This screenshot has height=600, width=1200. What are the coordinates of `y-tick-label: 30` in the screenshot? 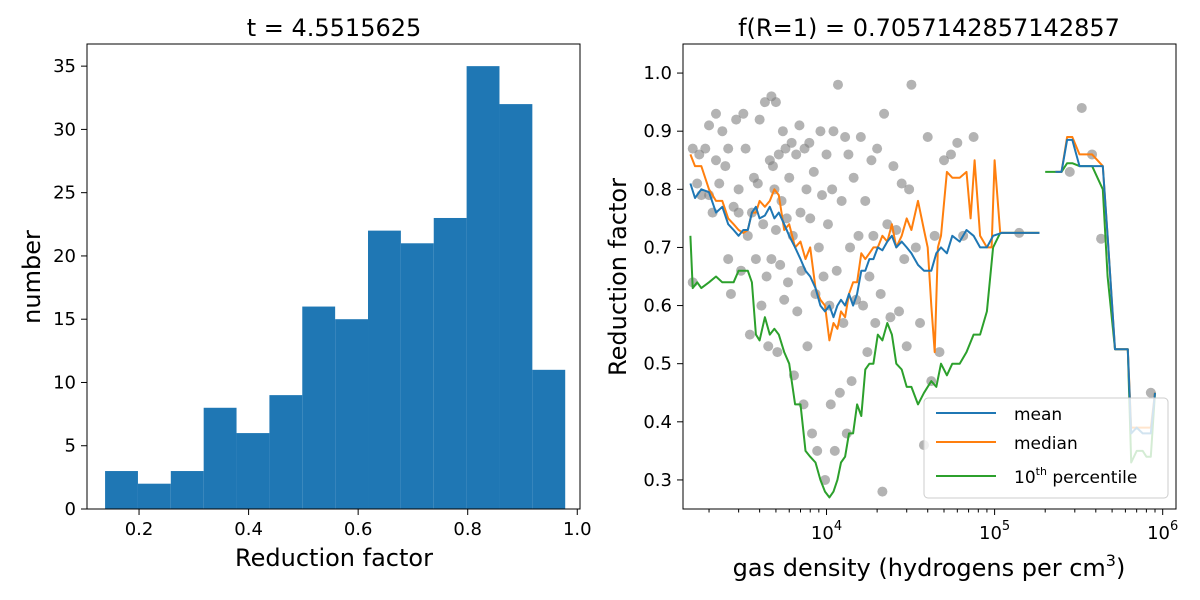 It's located at (64, 129).